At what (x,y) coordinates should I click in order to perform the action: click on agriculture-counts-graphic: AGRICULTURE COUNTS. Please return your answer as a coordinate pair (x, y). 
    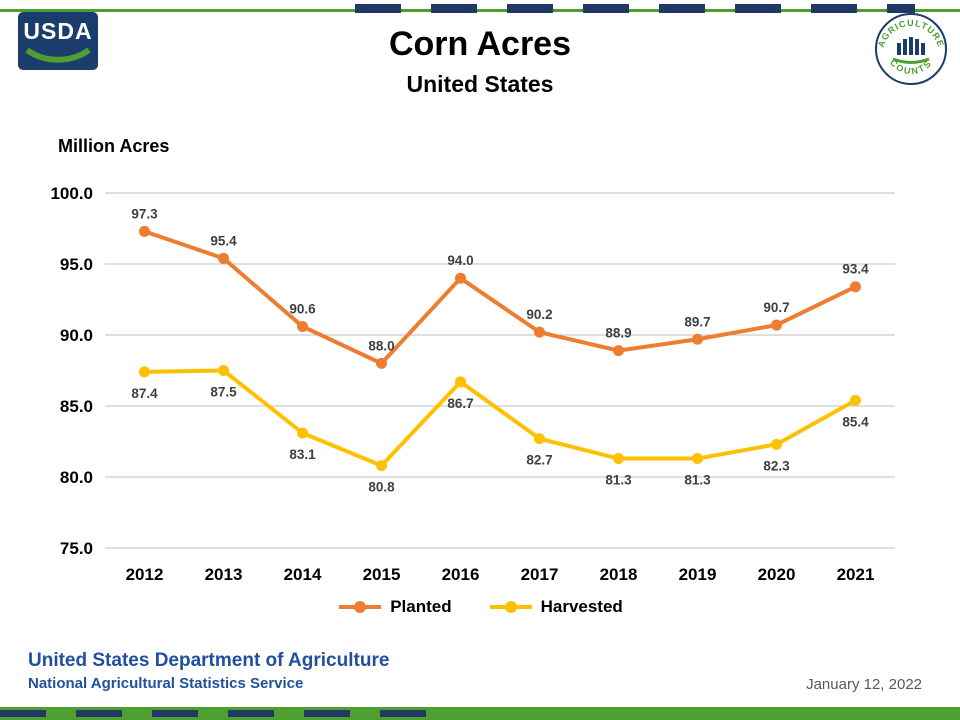
    Looking at the image, I should click on (911, 49).